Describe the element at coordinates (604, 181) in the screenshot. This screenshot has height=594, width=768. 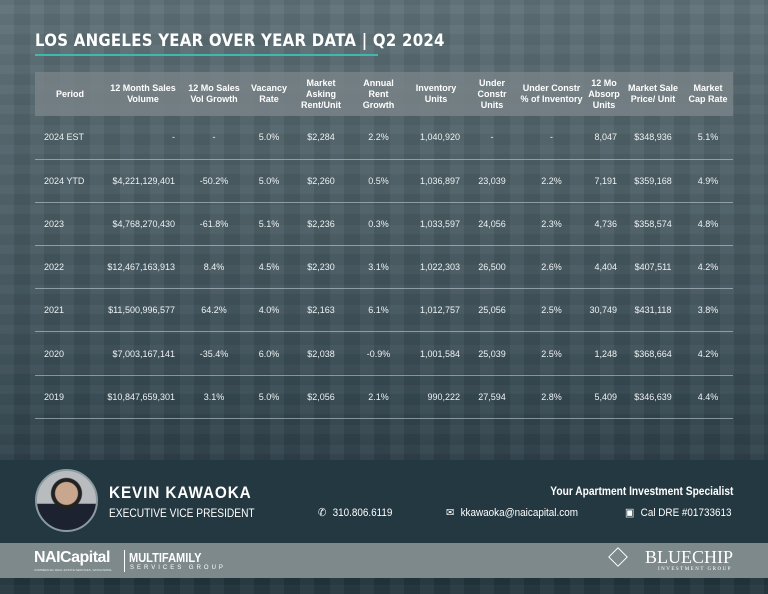
I see `table-cell: 7,191` at that location.